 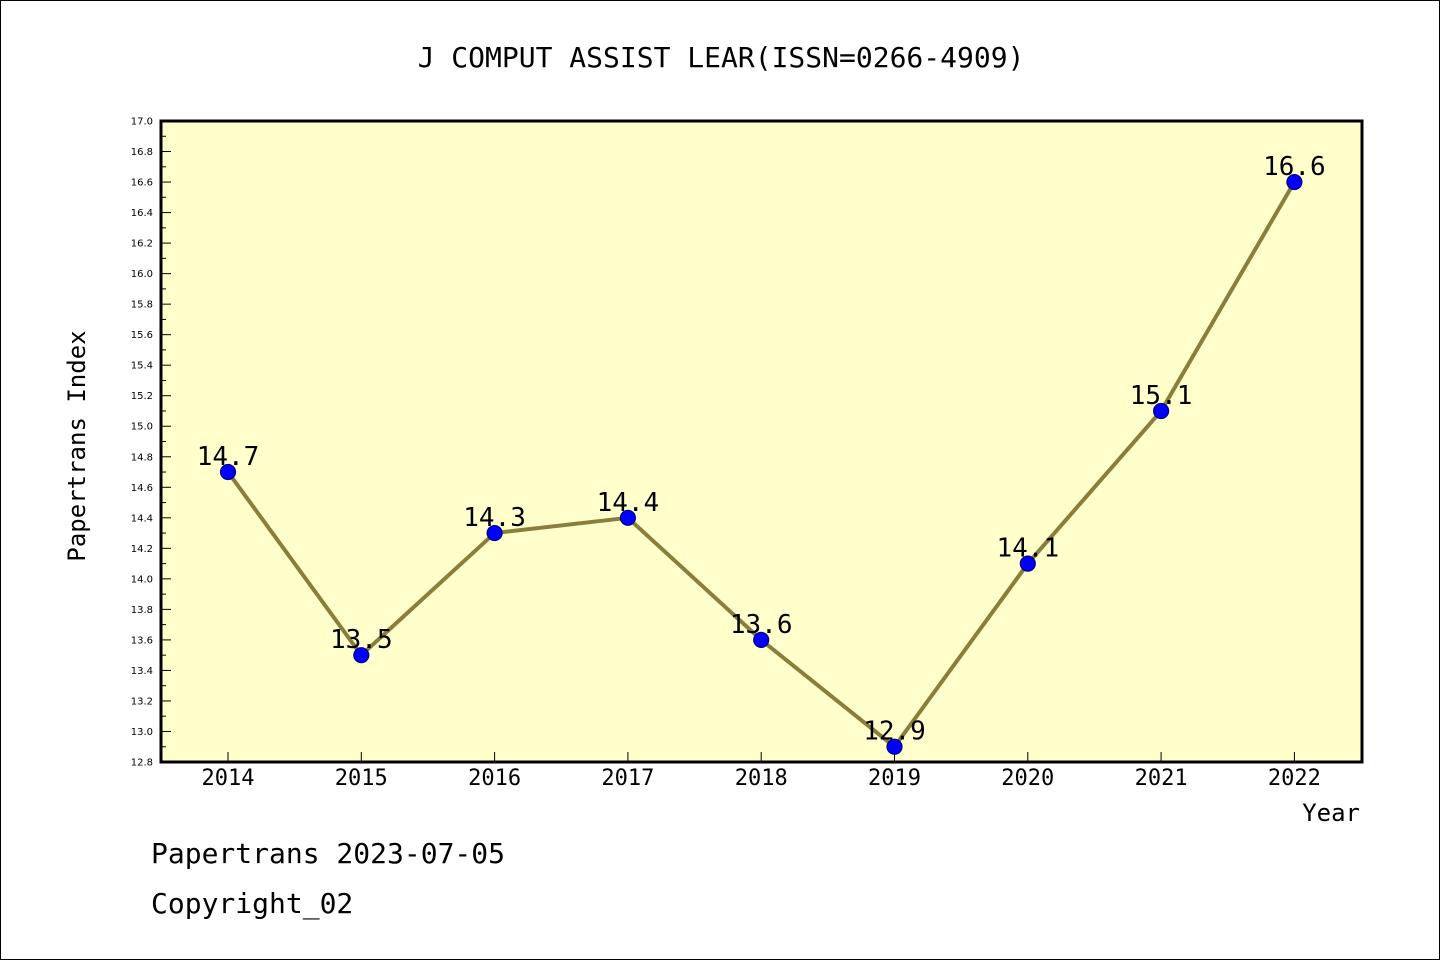 I want to click on y-tick-label: 13.6, so click(x=142, y=640).